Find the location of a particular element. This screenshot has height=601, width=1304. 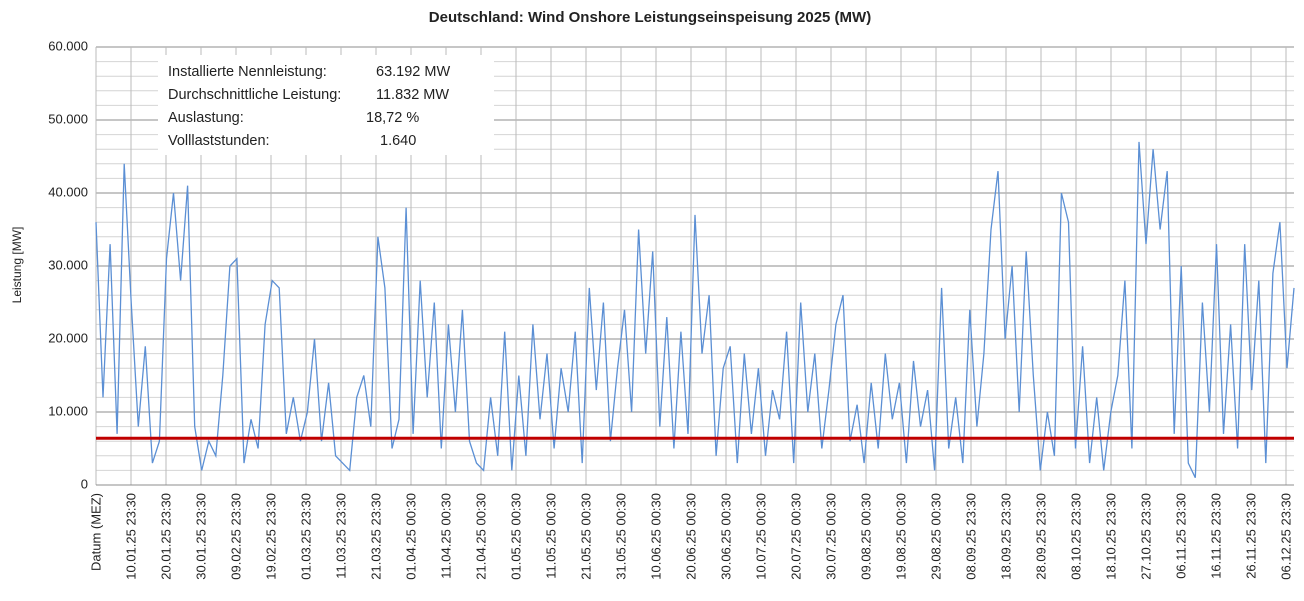

x-tick-label: 27.10.25 23:30 is located at coordinates (1145, 536).